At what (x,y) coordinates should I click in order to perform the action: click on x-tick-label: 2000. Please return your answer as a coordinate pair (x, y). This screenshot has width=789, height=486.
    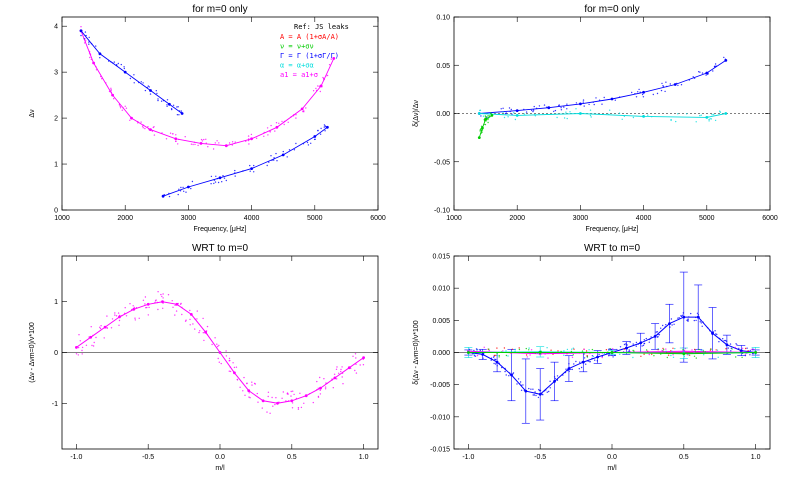
    Looking at the image, I should click on (517, 218).